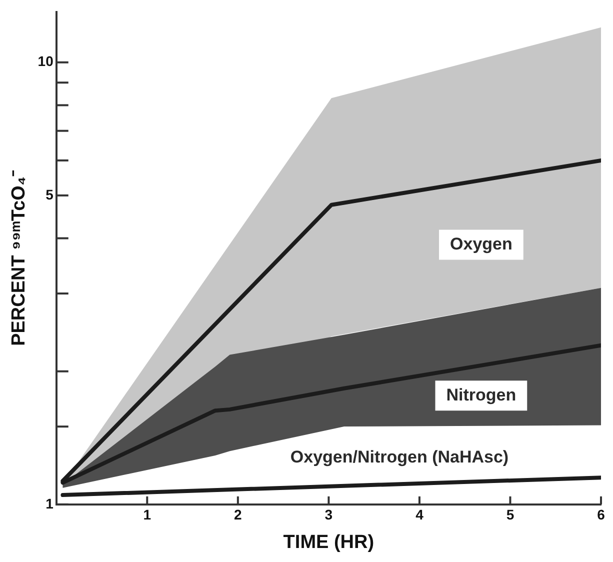  Describe the element at coordinates (50, 503) in the screenshot. I see `y-tick-label: 1` at that location.